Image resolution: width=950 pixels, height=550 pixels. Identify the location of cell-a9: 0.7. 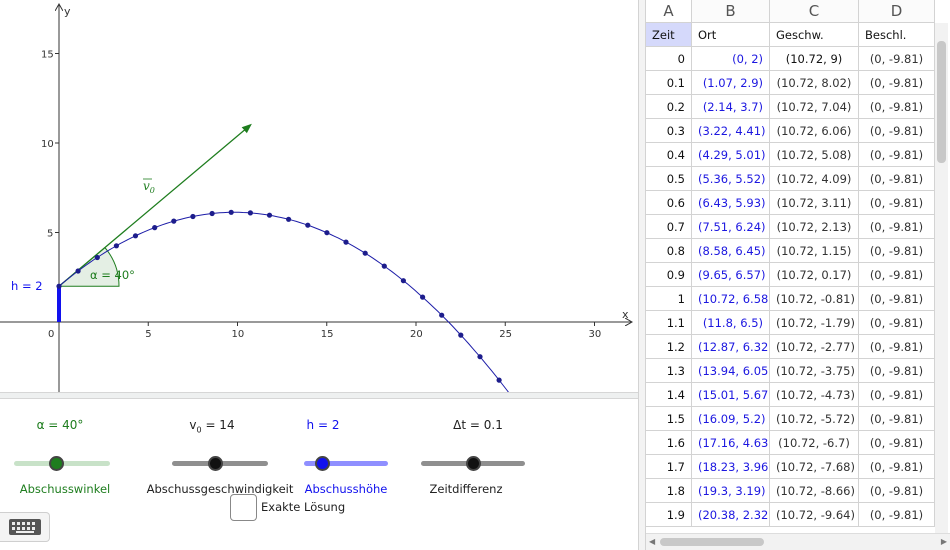
(669, 227).